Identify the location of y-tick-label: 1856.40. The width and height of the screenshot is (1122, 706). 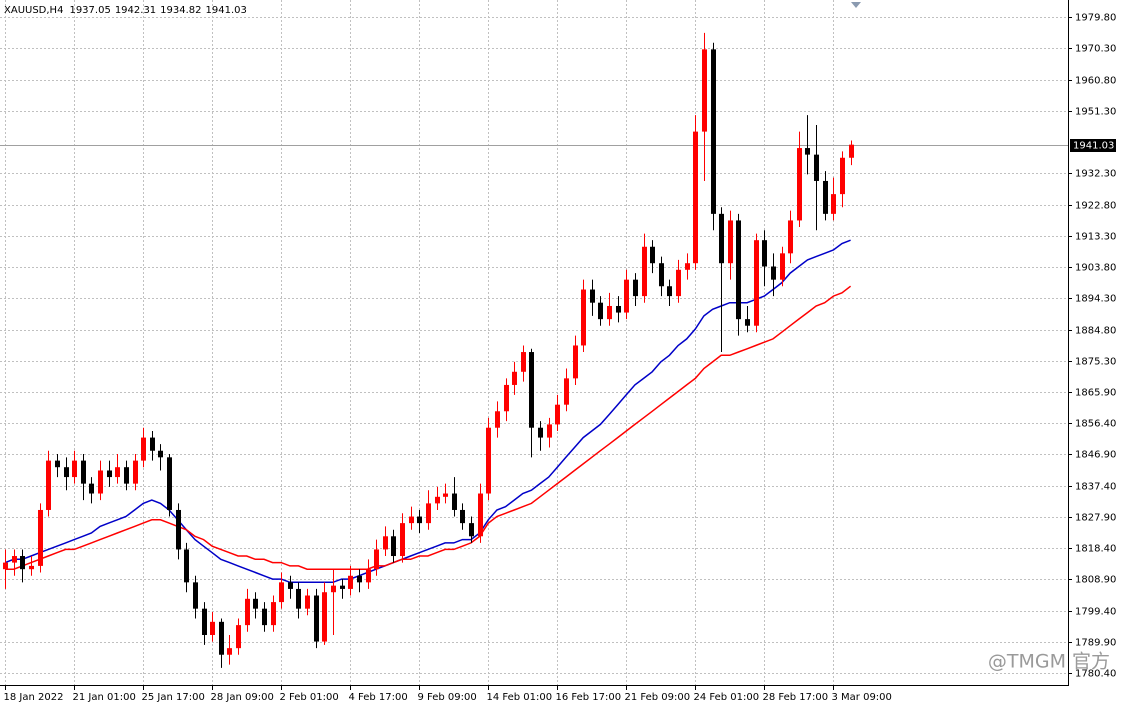
(1095, 424).